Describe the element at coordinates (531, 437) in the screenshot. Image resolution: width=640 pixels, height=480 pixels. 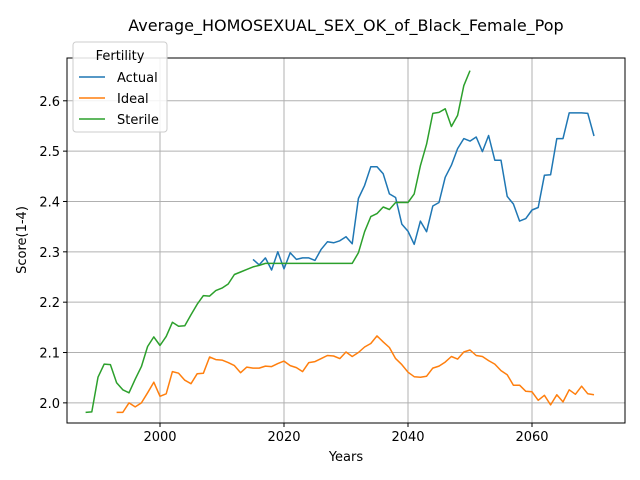
I see `x-tick-label: 2060` at that location.